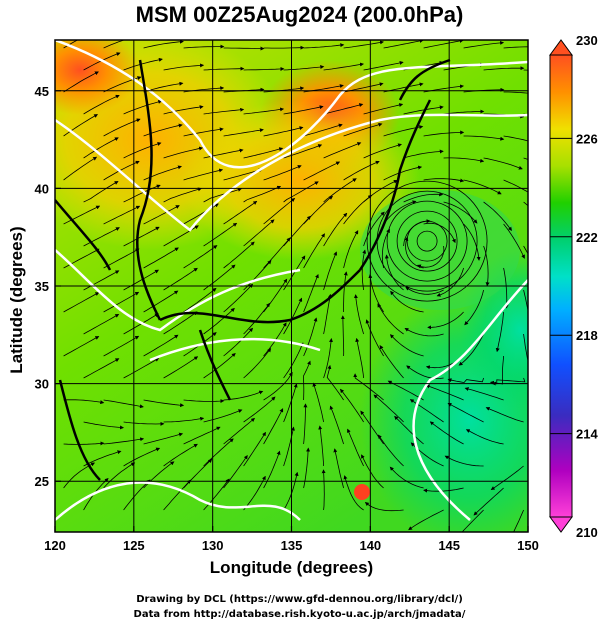 This screenshot has height=625, width=599. What do you see at coordinates (55, 545) in the screenshot?
I see `x-tick-label: 120` at bounding box center [55, 545].